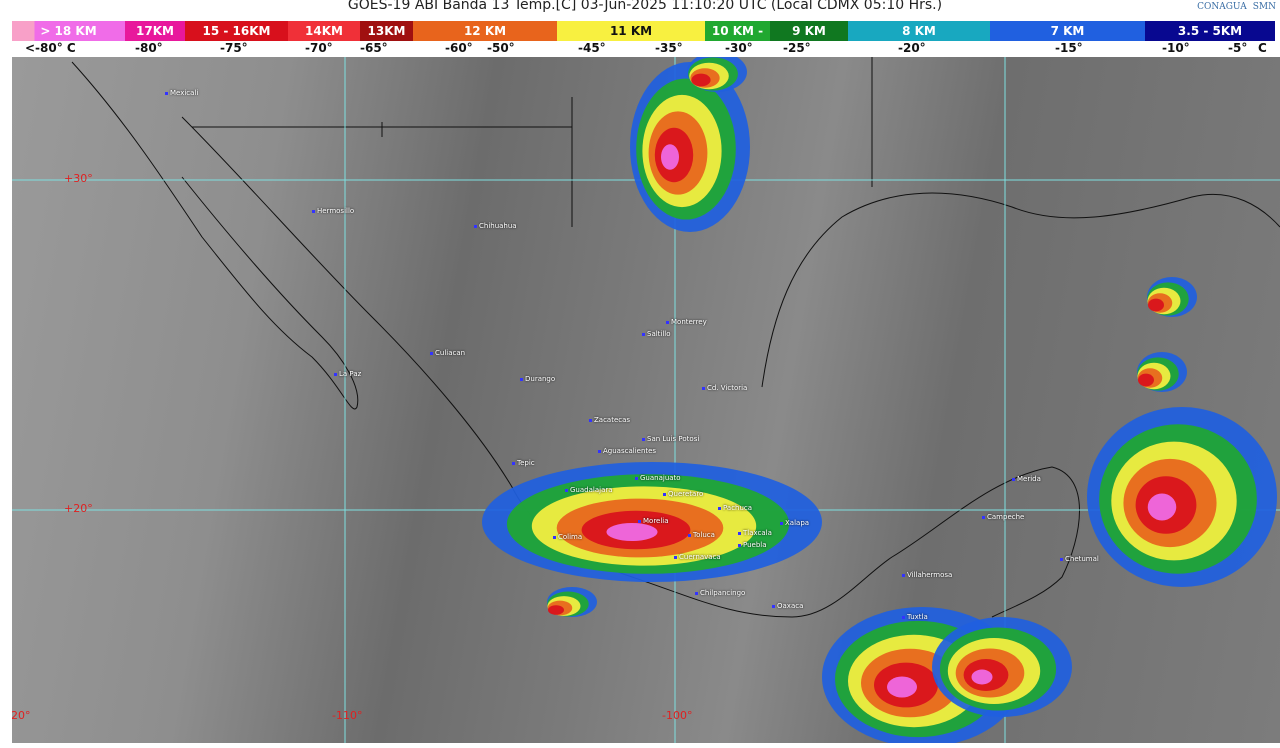 The width and height of the screenshot is (1280, 748). What do you see at coordinates (78, 178) in the screenshot?
I see `lat-label: +30°` at bounding box center [78, 178].